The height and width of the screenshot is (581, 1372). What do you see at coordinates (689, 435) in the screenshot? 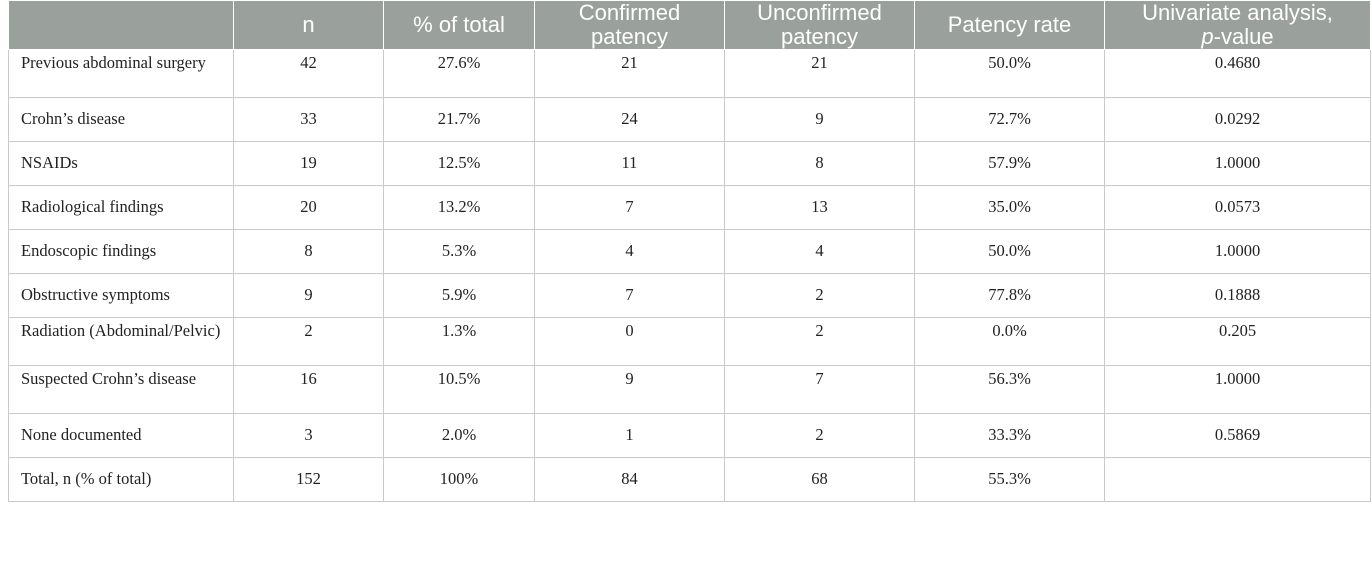
I see `table-row: None documented 3 2.0% 1 2 33.3% 0.5869` at bounding box center [689, 435].